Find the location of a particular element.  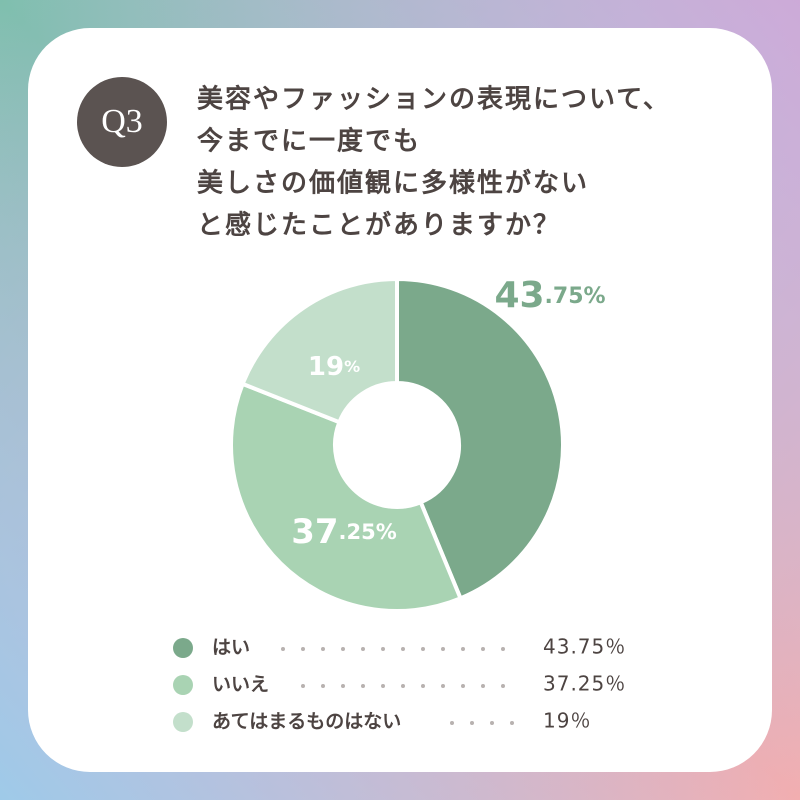

value-label: 37.25% is located at coordinates (344, 532).